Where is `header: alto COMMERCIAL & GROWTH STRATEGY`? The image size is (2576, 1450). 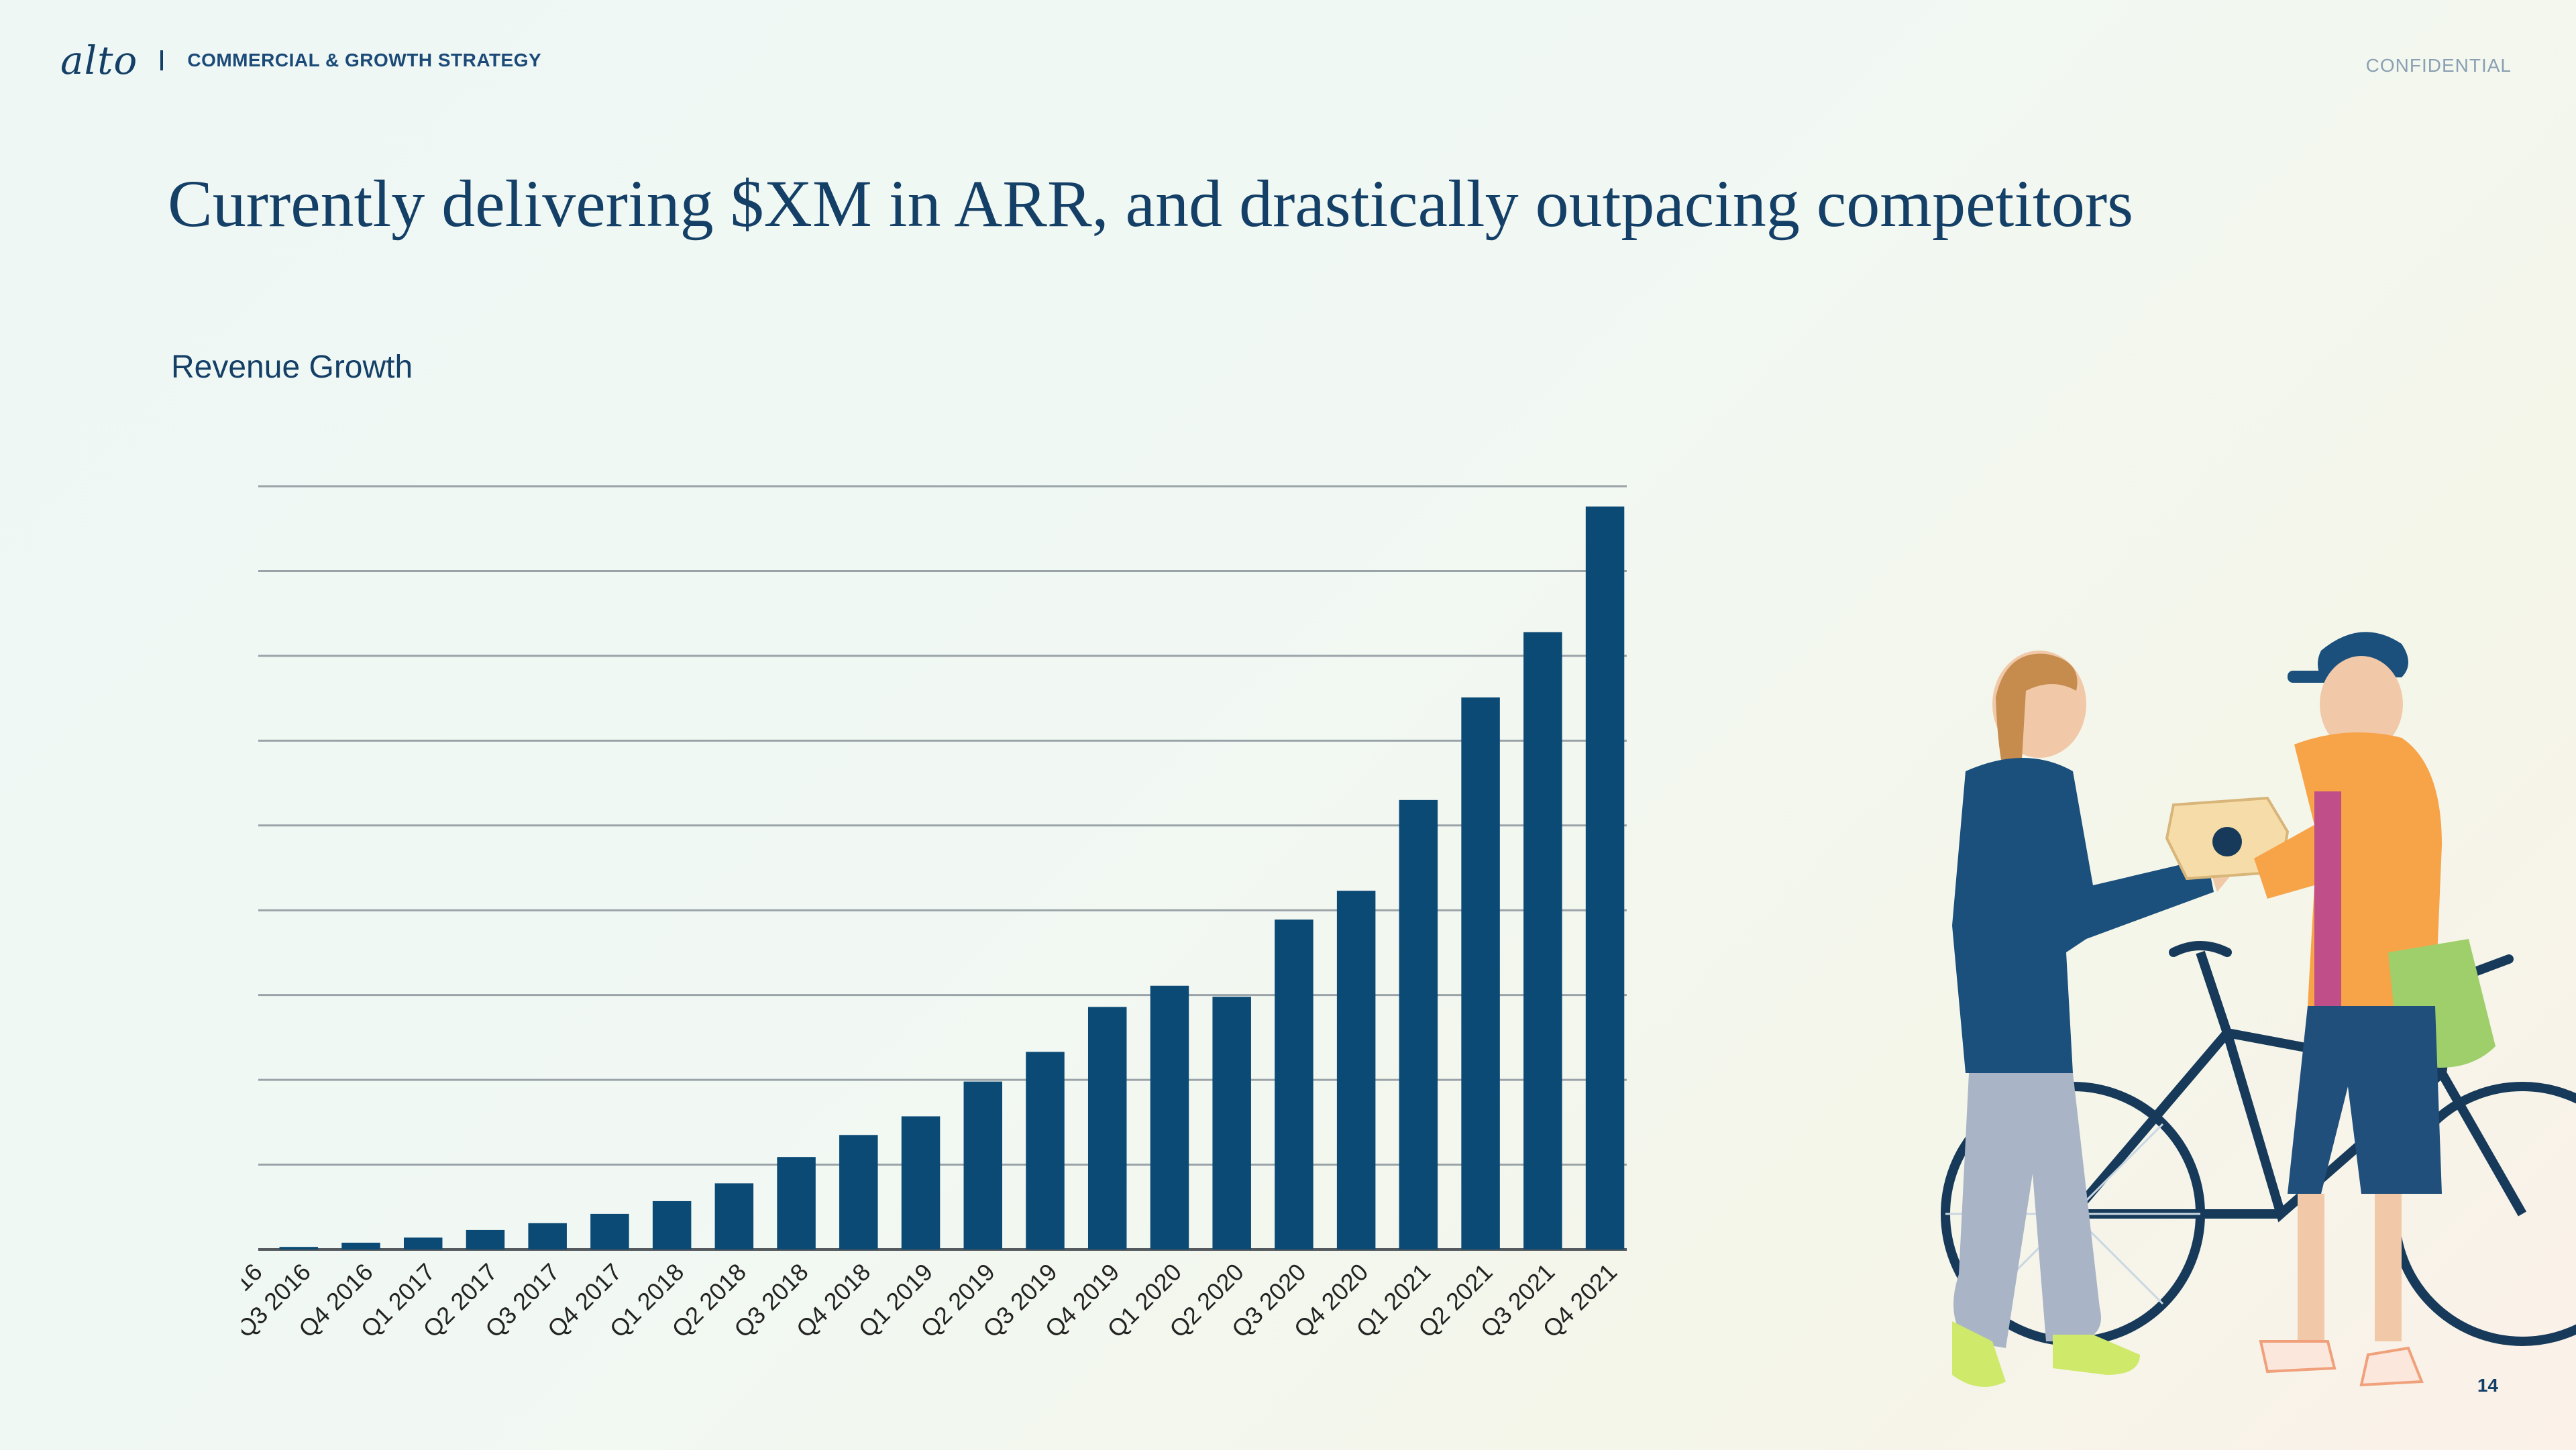 header: alto COMMERCIAL & GROWTH STRATEGY is located at coordinates (301, 60).